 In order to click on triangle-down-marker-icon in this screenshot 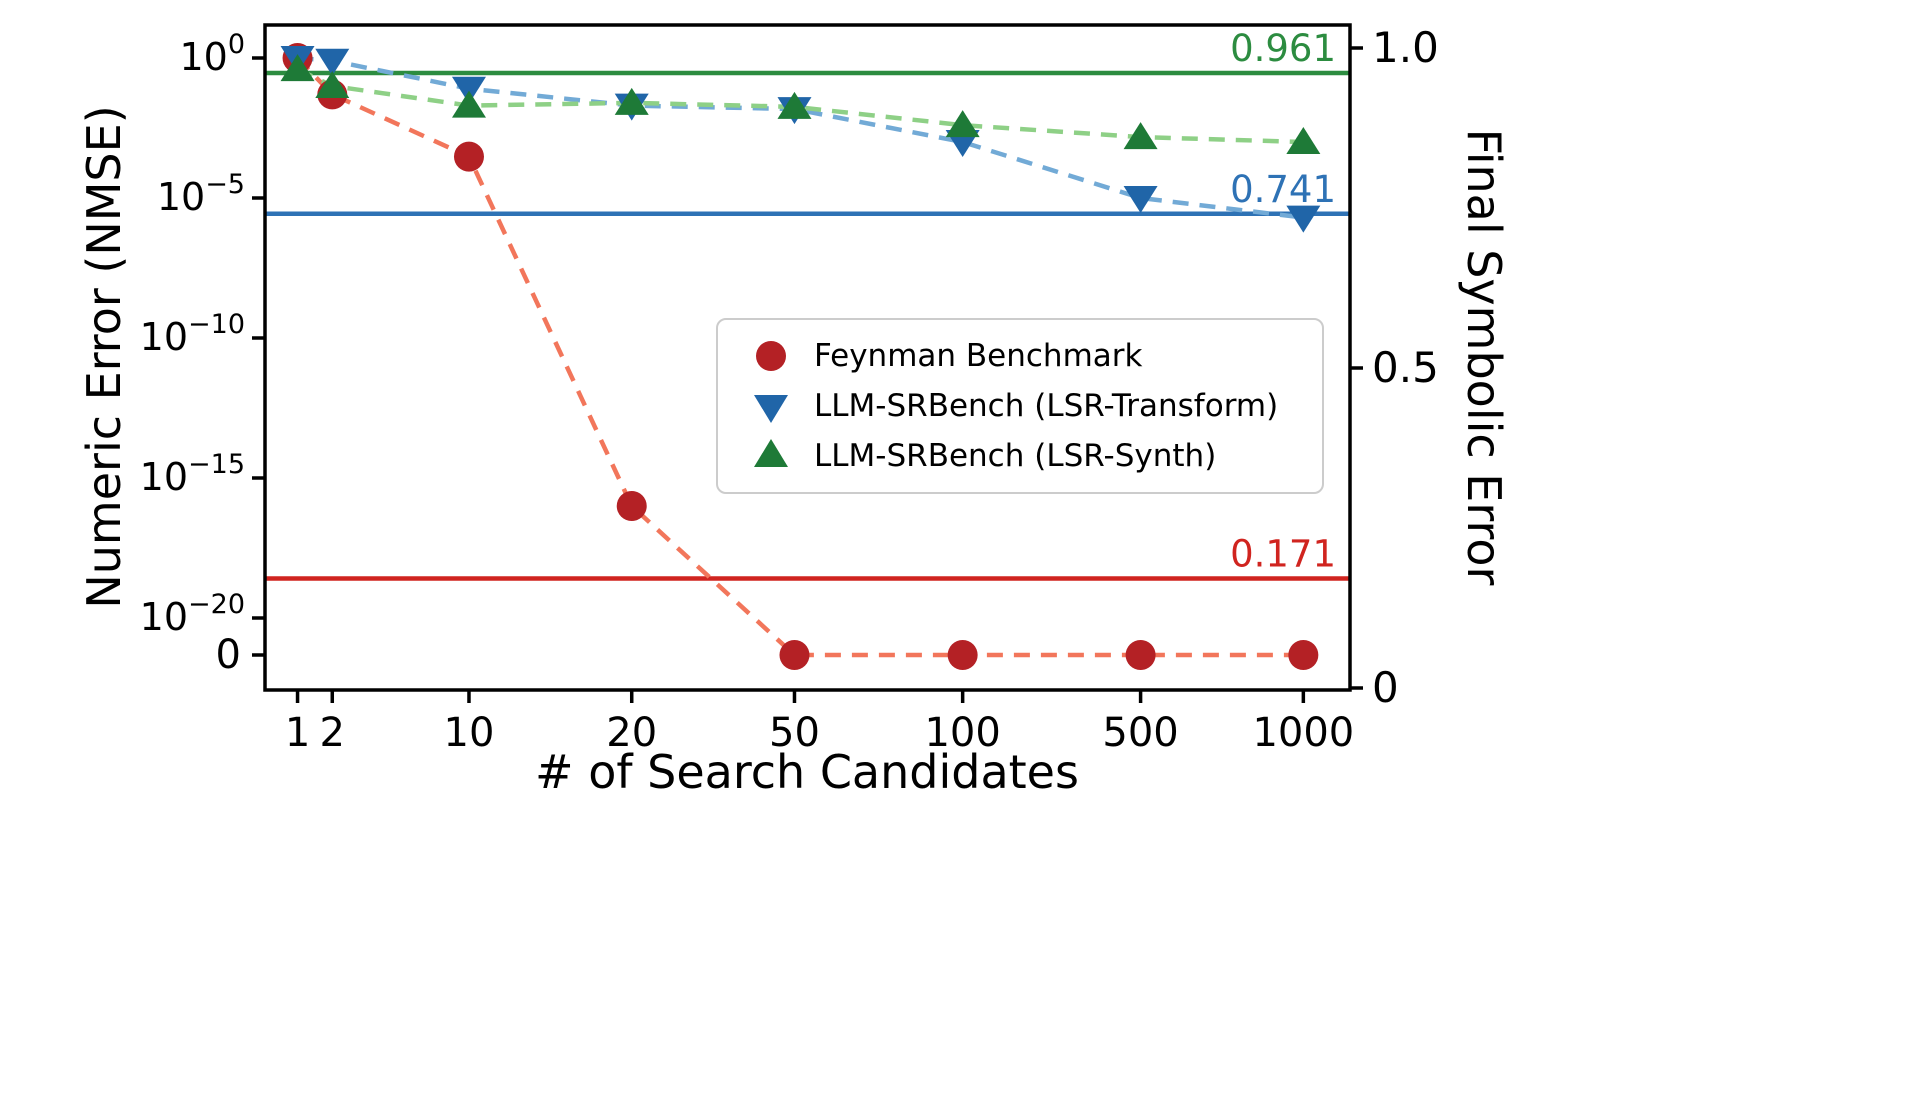, I will do `click(771, 406)`.